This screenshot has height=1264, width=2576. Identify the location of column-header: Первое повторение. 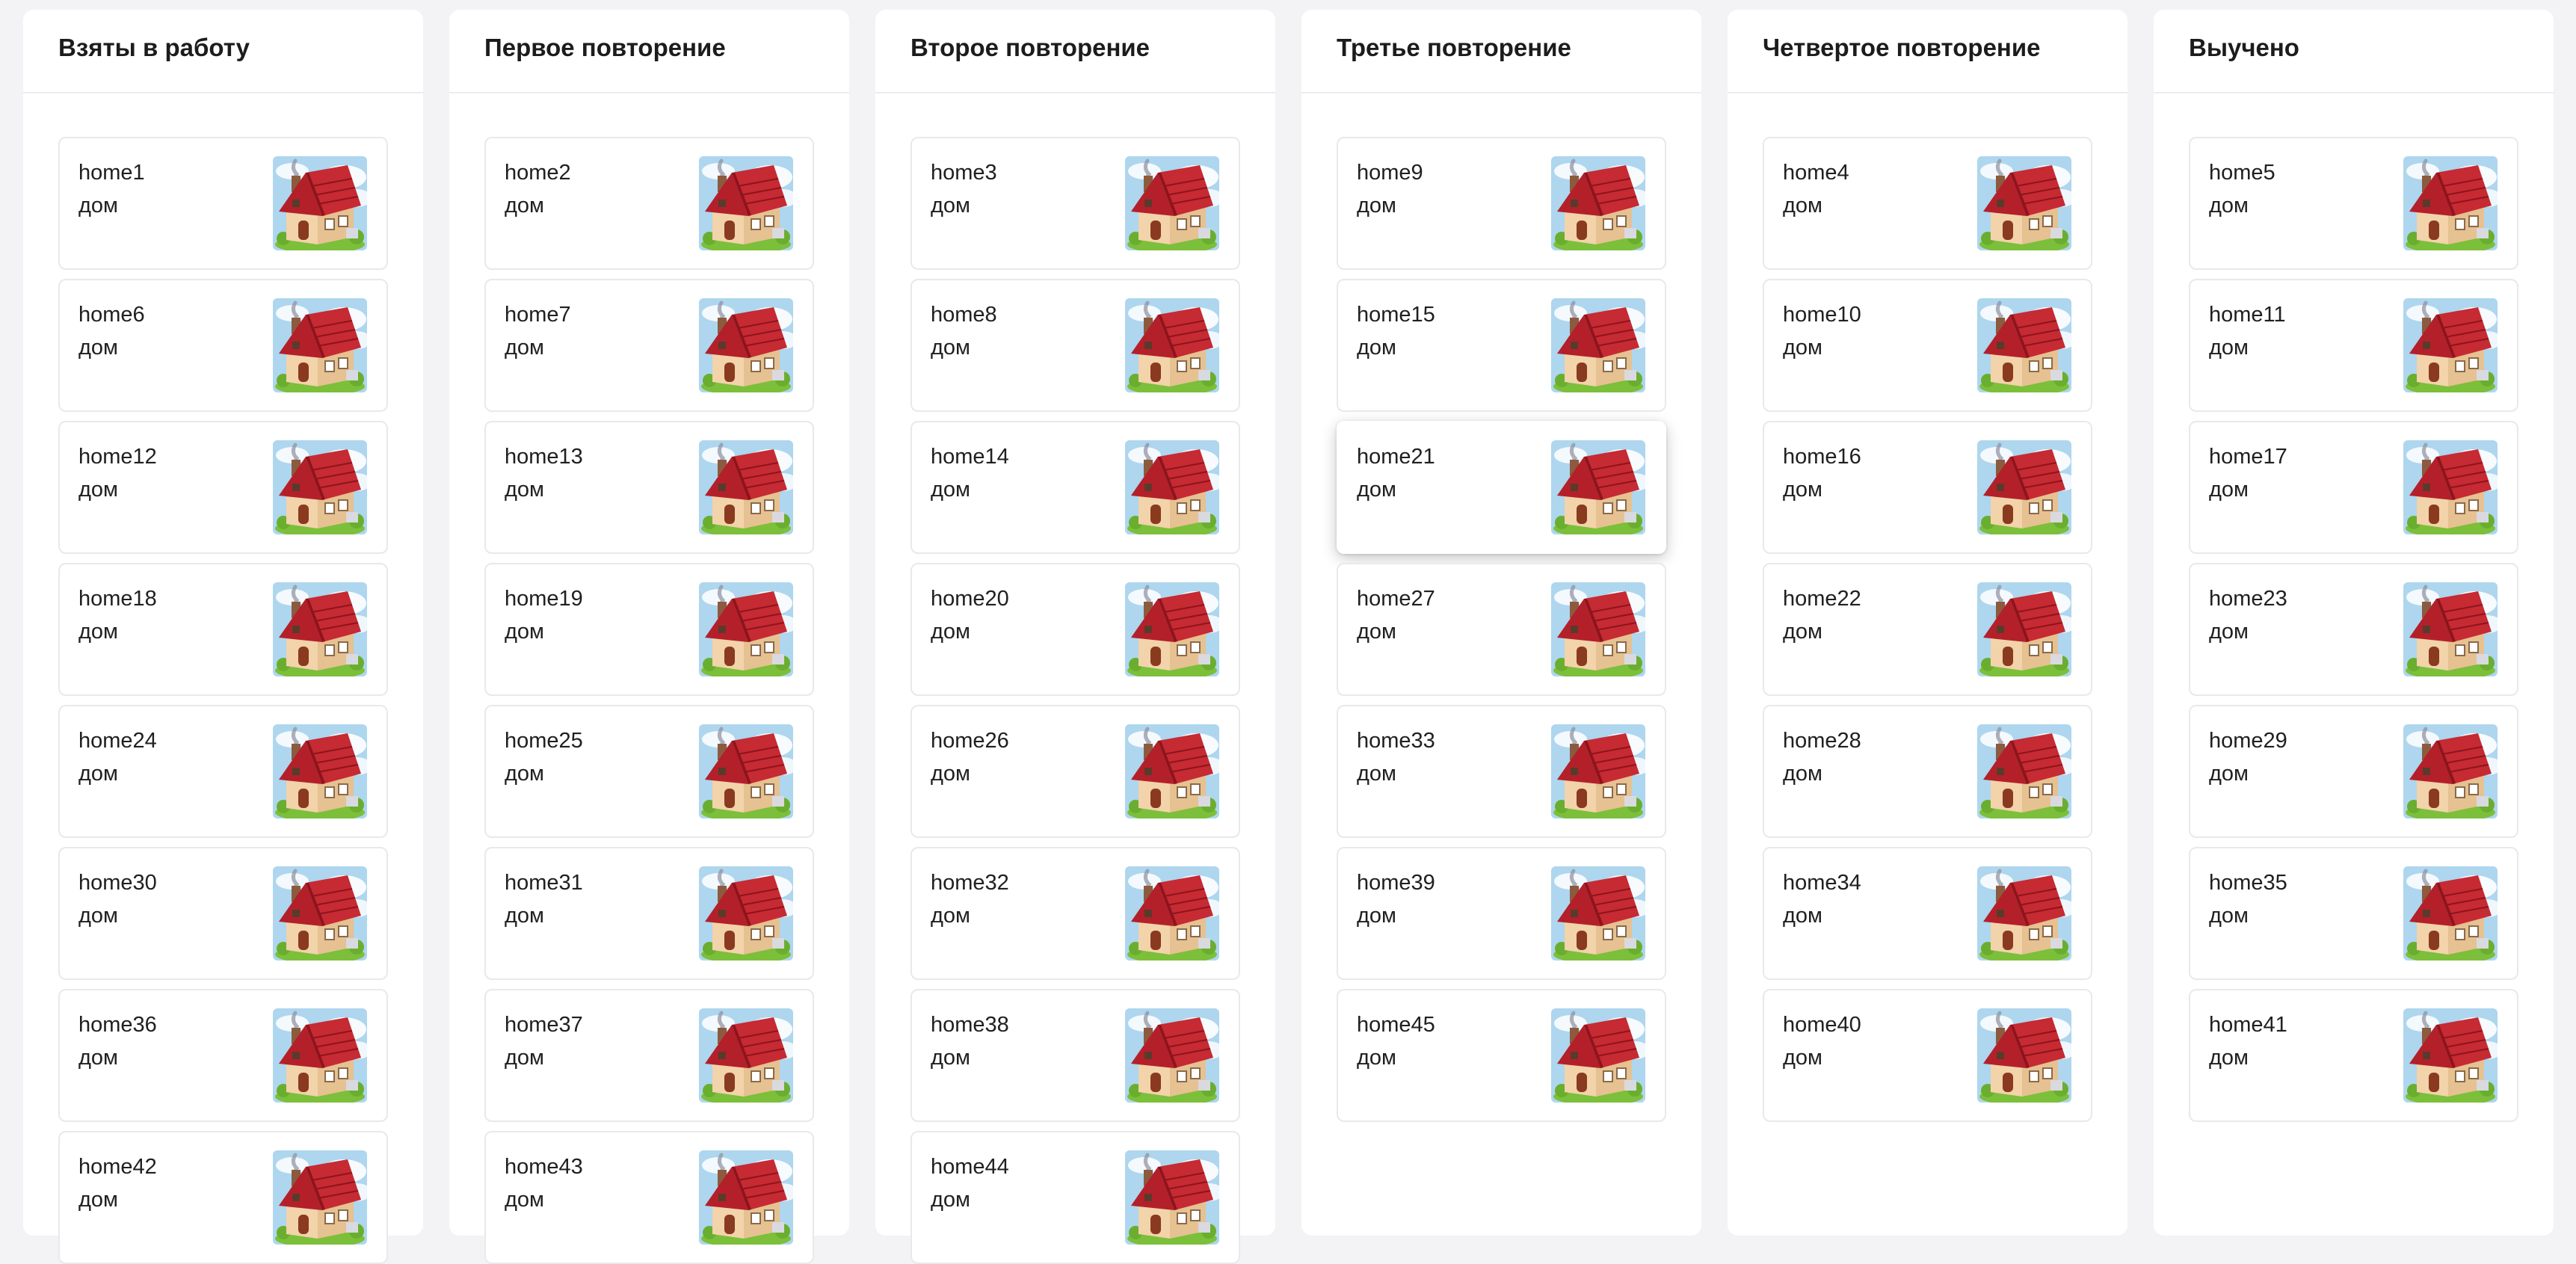
(649, 51).